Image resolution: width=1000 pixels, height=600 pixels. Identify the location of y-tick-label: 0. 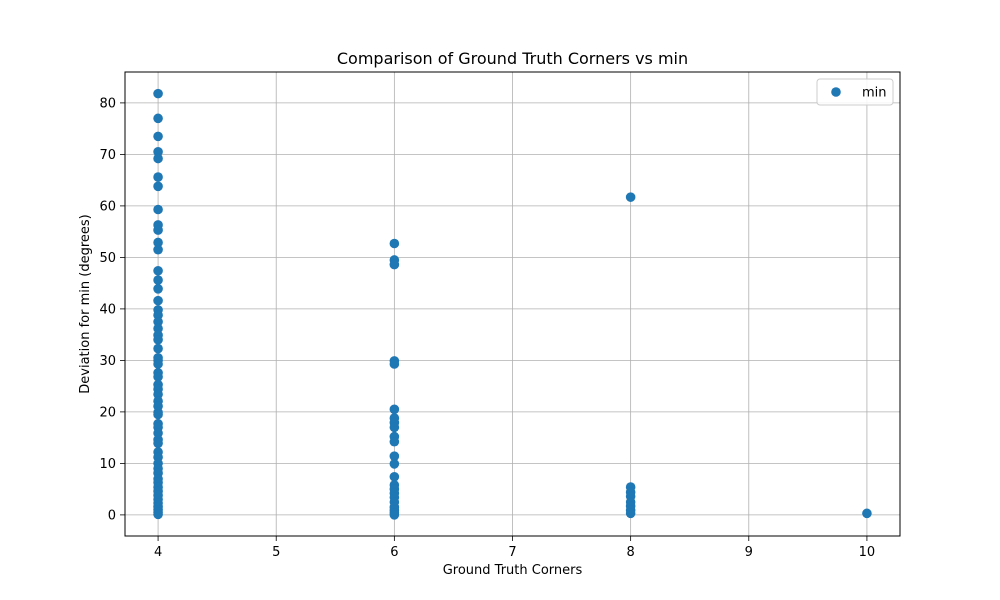
(112, 515).